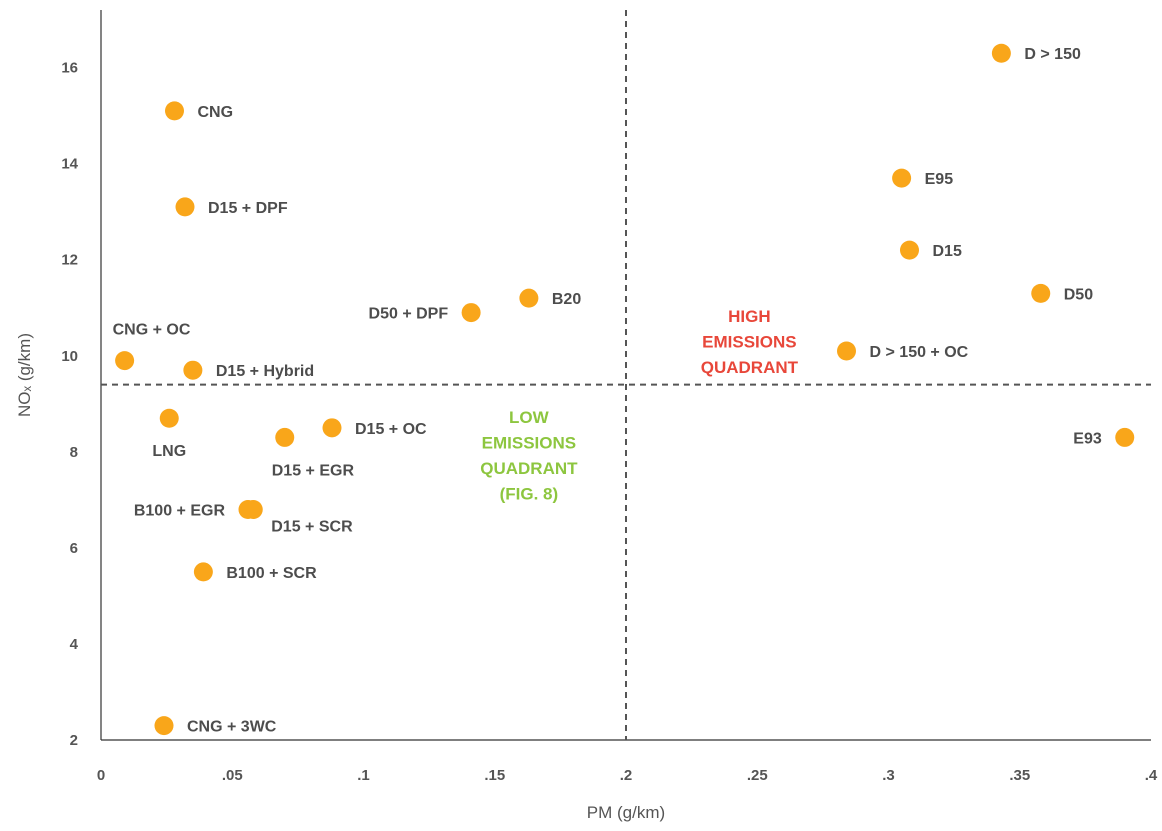 This screenshot has height=831, width=1162. Describe the element at coordinates (494, 775) in the screenshot. I see `x-tick-label: .15` at that location.